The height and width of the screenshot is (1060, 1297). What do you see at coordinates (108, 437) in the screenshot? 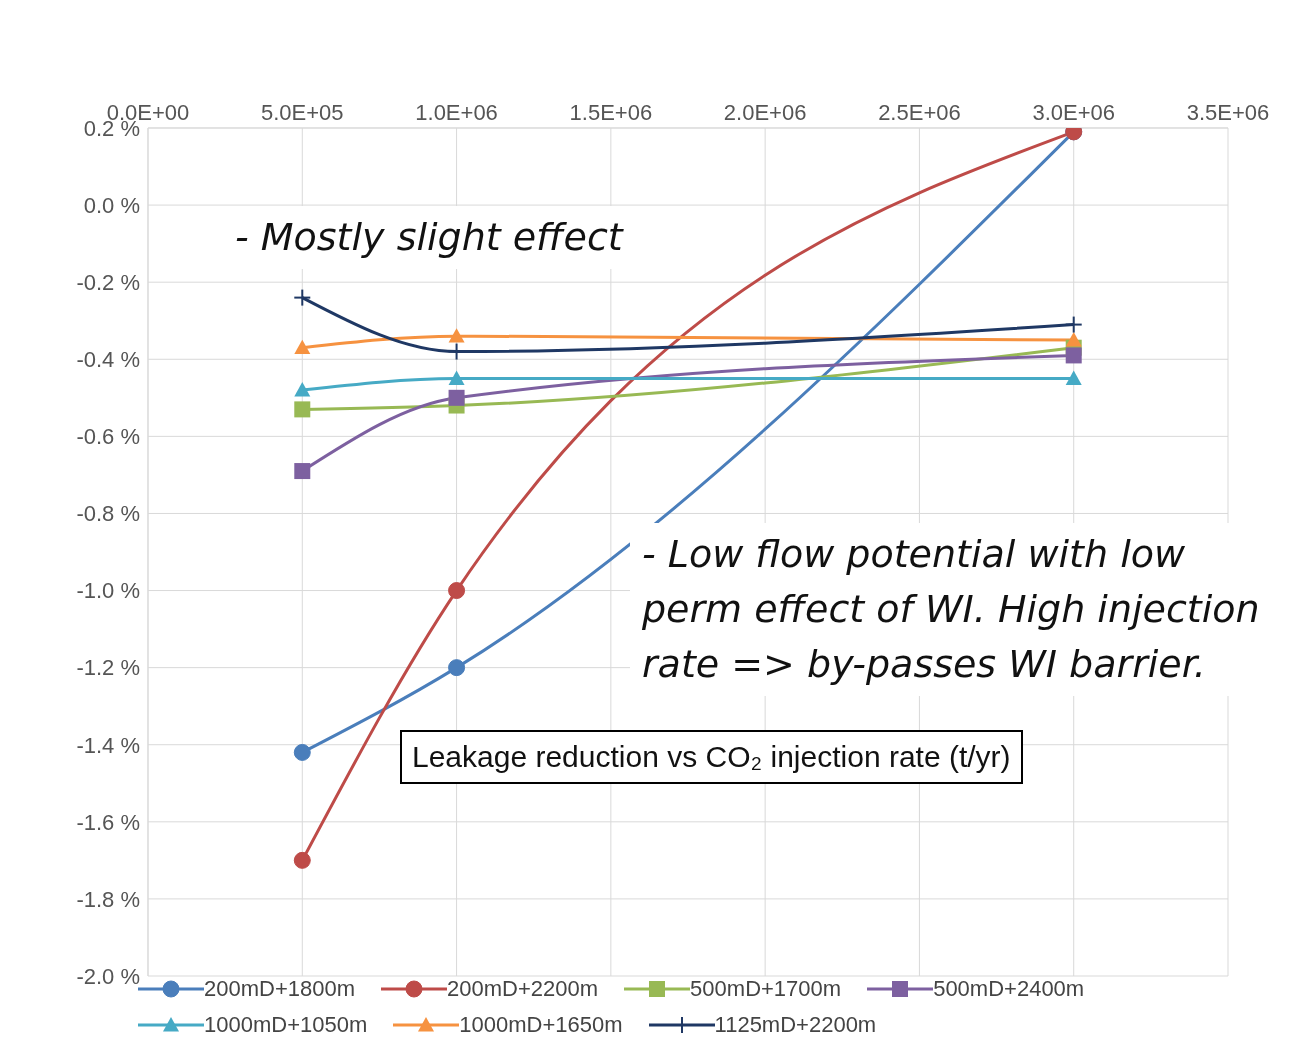
I see `y-tick-label: -0.6 %` at bounding box center [108, 437].